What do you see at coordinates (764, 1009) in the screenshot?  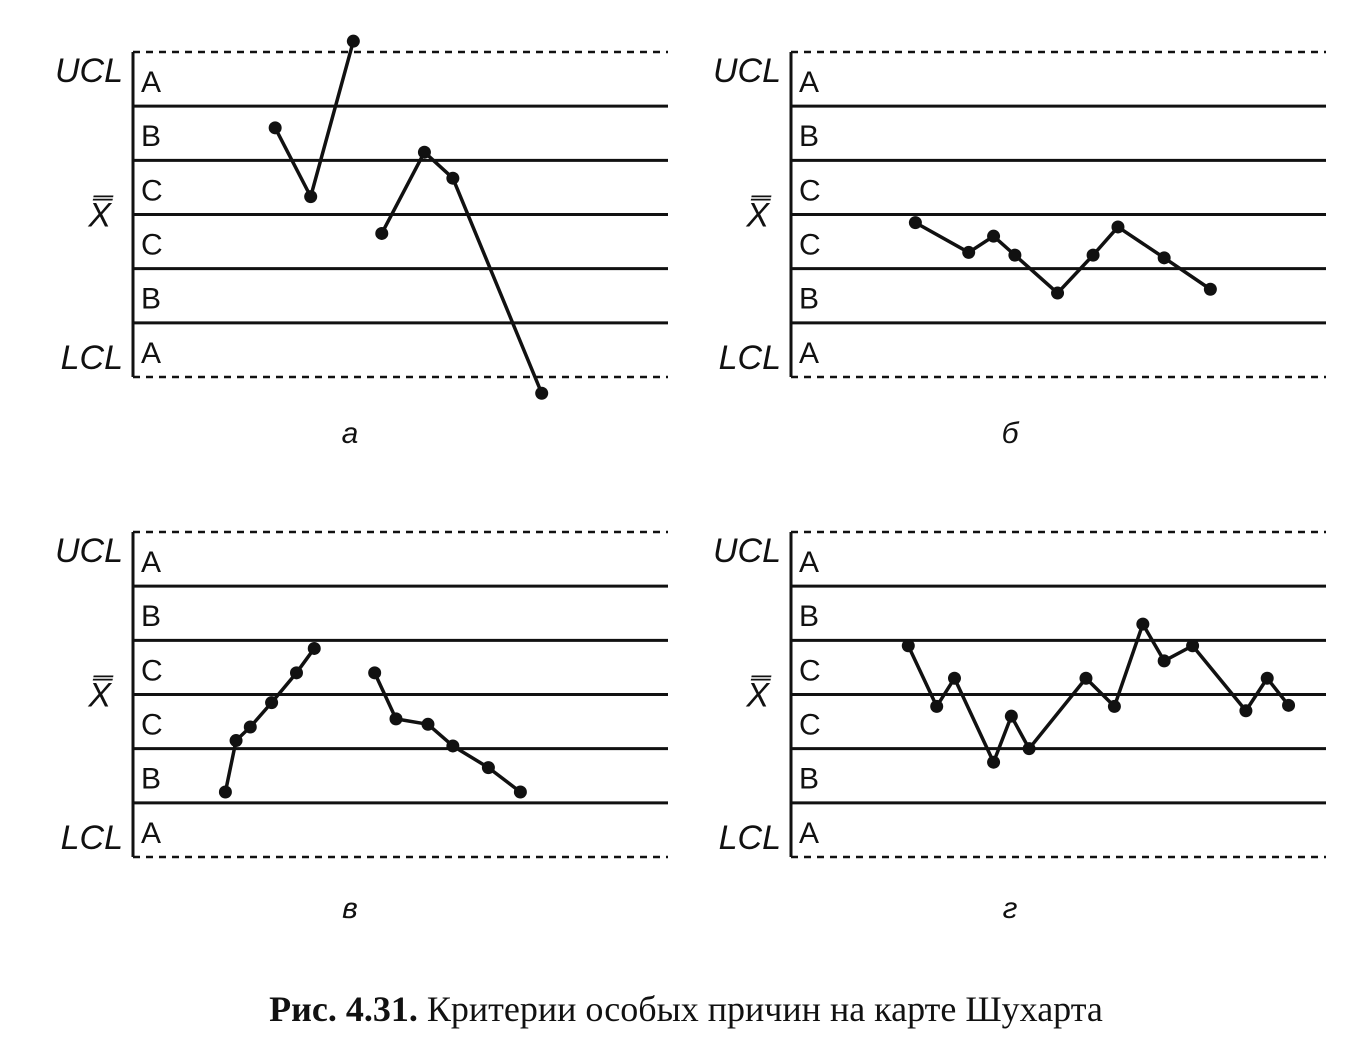 I see `caption-text: Критерии особых причин на карте Шухарта` at bounding box center [764, 1009].